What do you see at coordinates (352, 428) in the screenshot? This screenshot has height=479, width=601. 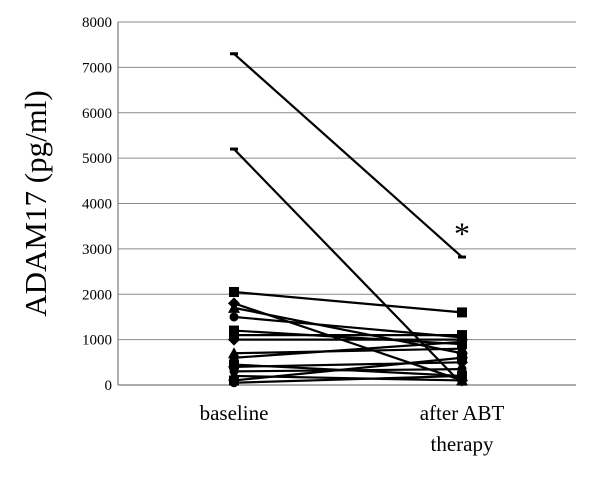 I see `x-category-labels: baseline after ABT therapy` at bounding box center [352, 428].